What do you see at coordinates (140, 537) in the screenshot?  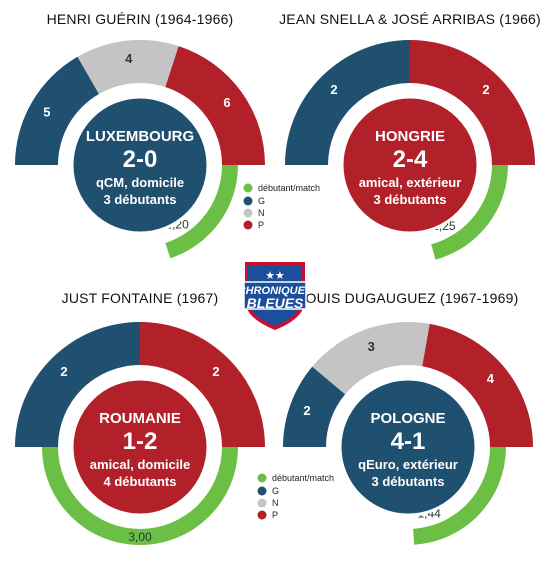 I see `debutants-per-match-label: 3,00` at bounding box center [140, 537].